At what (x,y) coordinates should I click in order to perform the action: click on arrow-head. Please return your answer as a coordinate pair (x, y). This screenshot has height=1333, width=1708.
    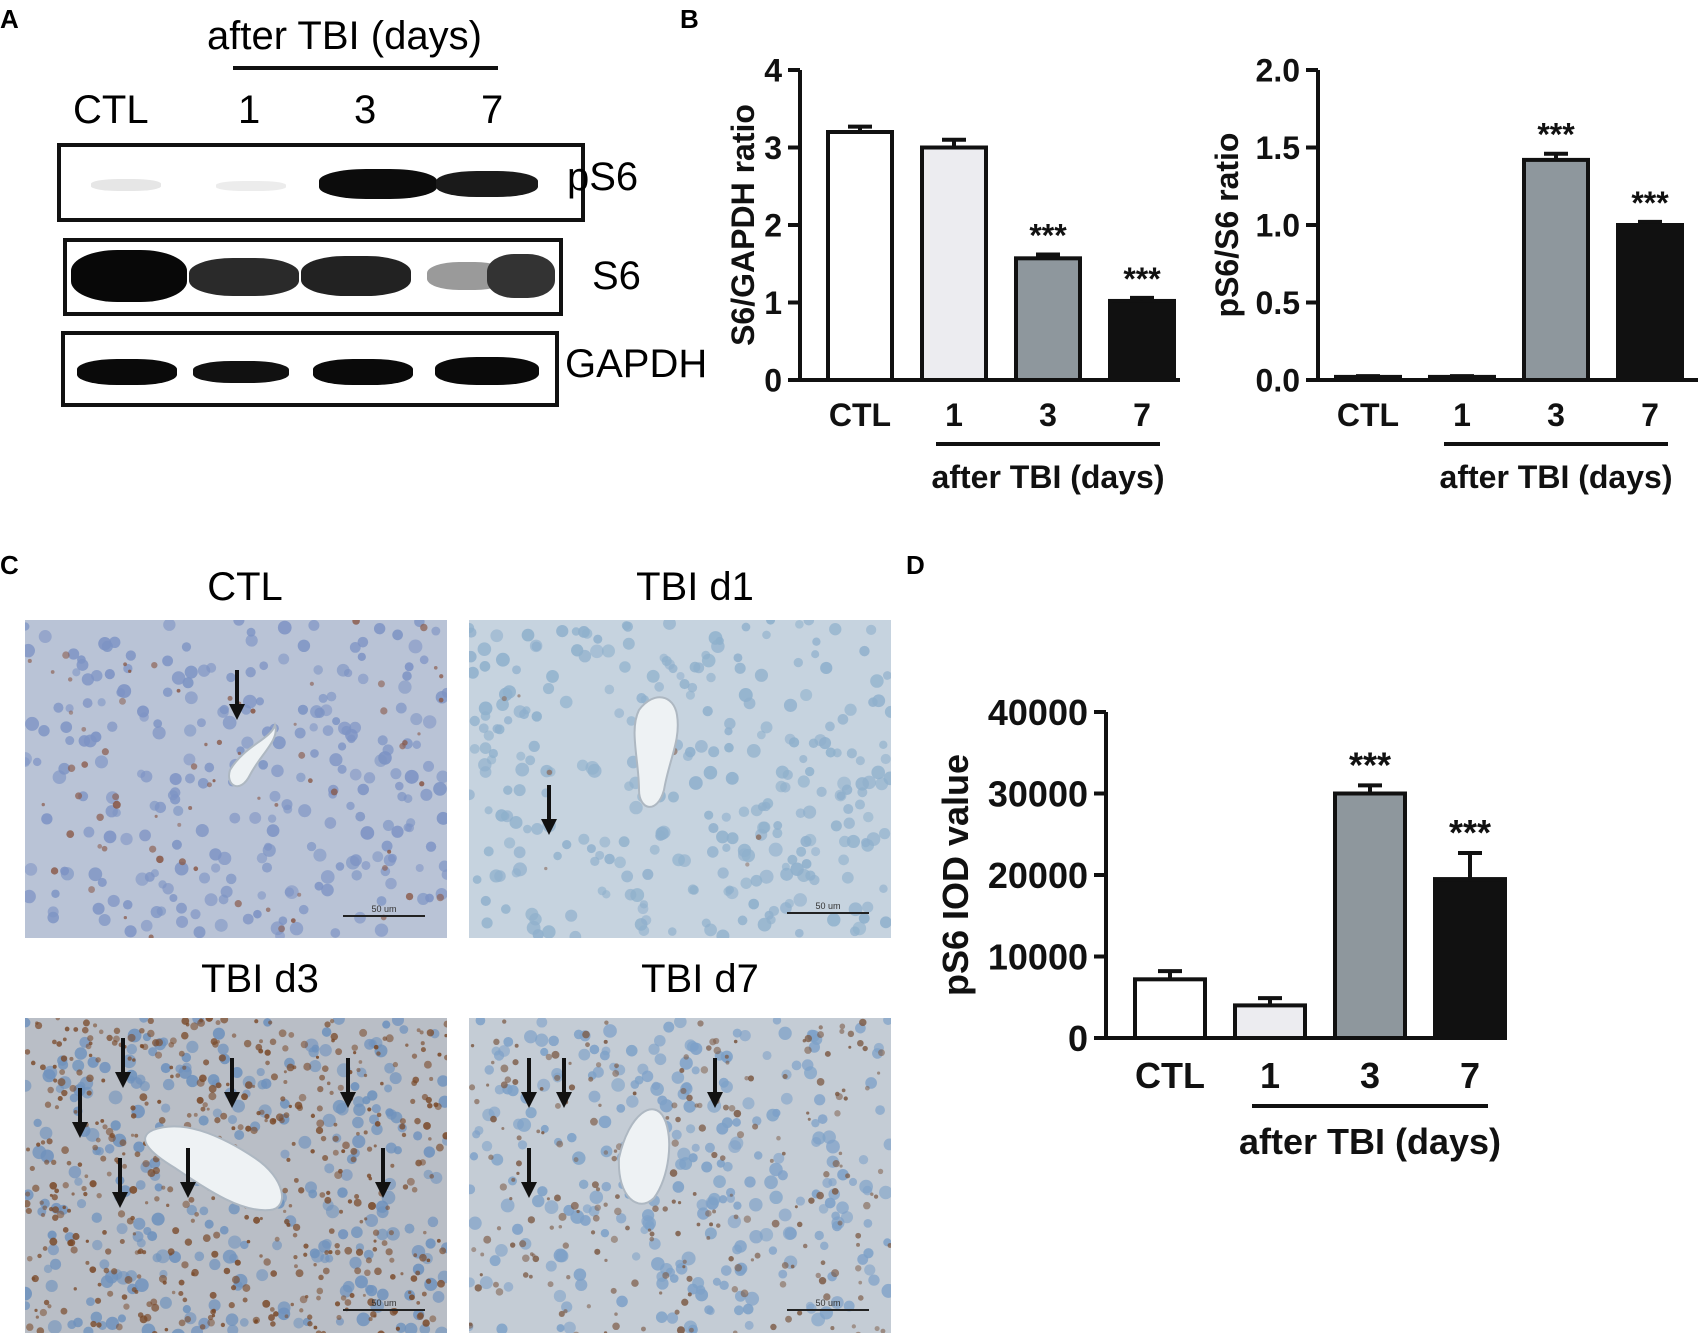
    Looking at the image, I should click on (383, 1190).